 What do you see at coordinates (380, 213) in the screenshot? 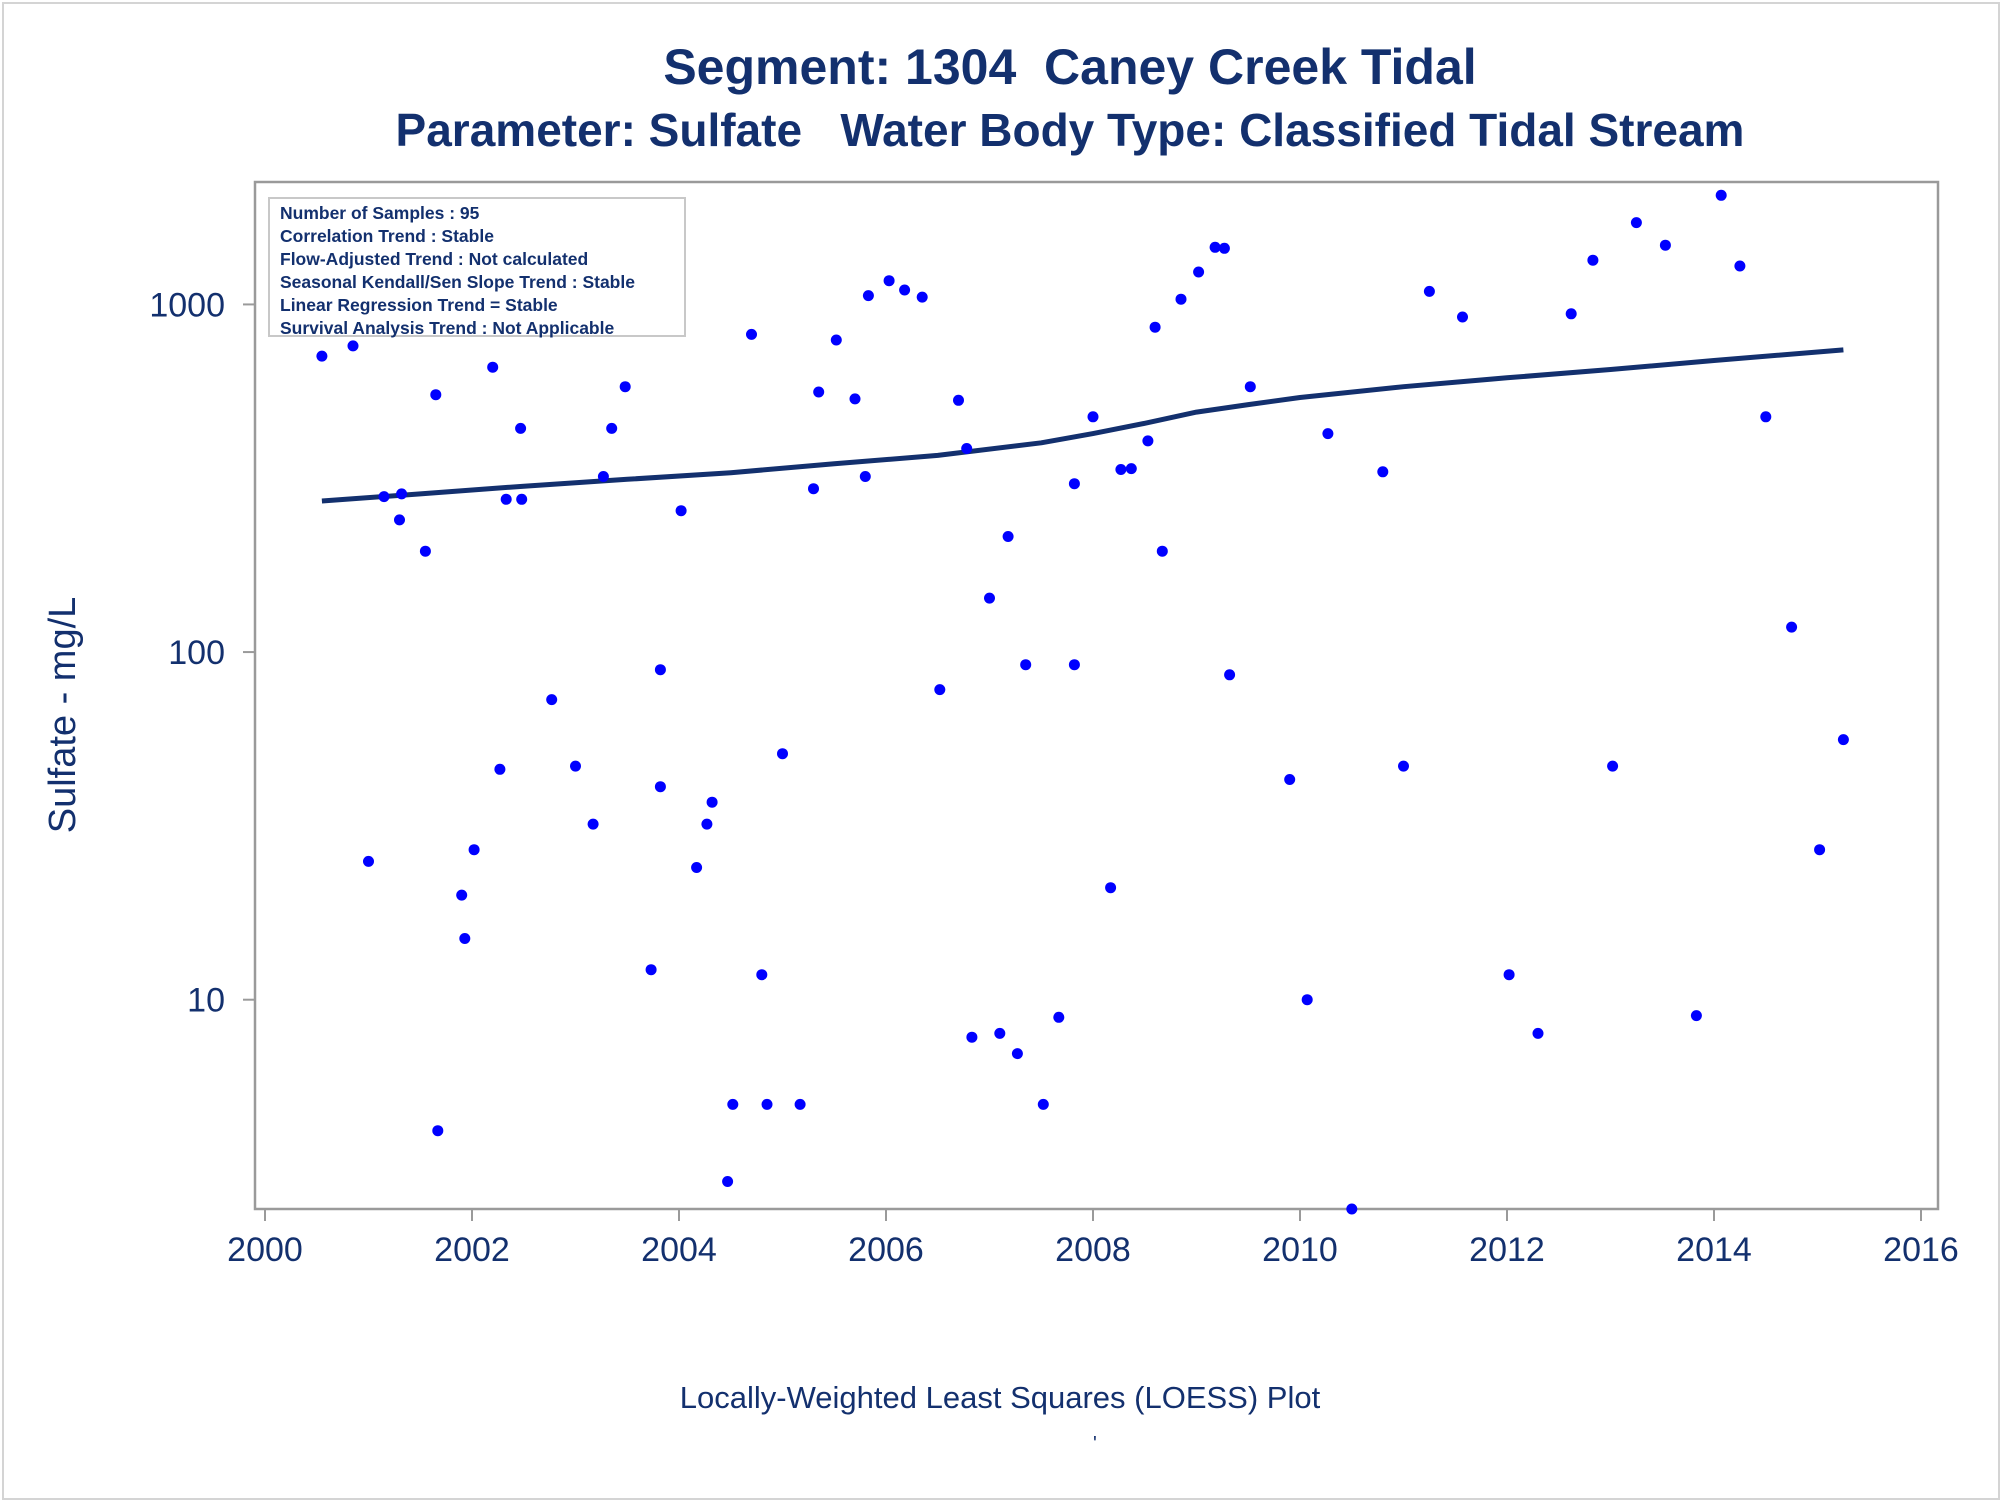
I see `info-line-samples: Number of Samples : 95` at bounding box center [380, 213].